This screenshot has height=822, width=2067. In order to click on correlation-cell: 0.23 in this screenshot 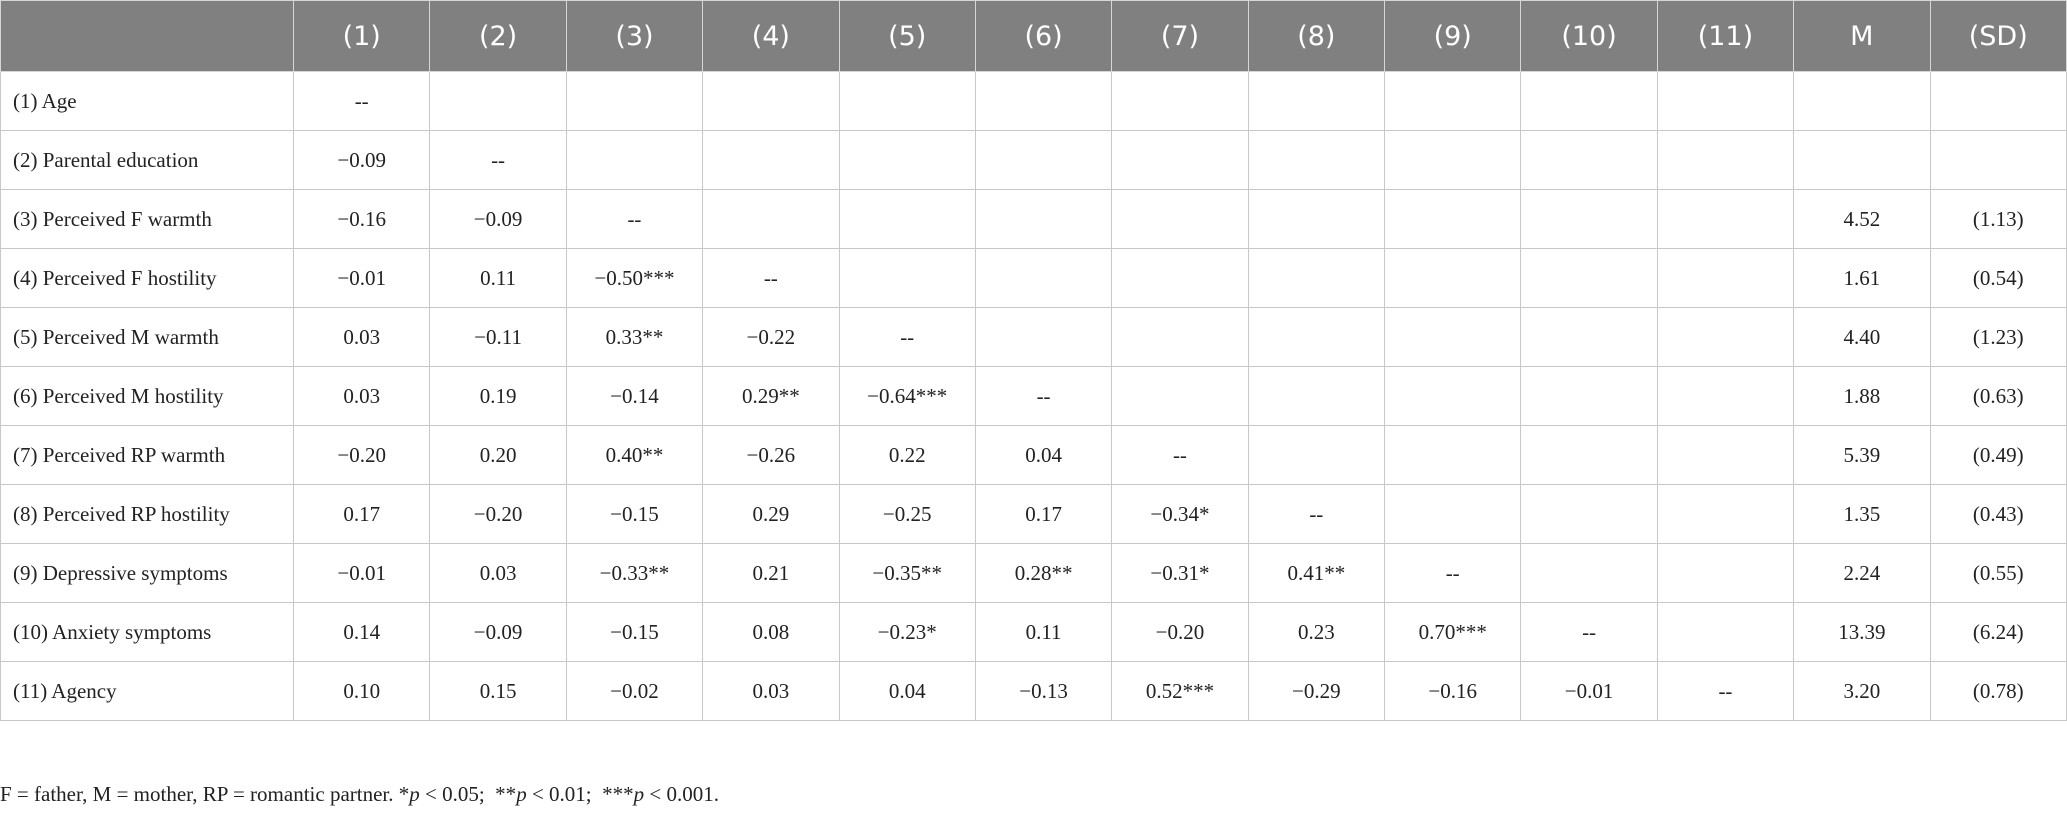, I will do `click(1316, 632)`.